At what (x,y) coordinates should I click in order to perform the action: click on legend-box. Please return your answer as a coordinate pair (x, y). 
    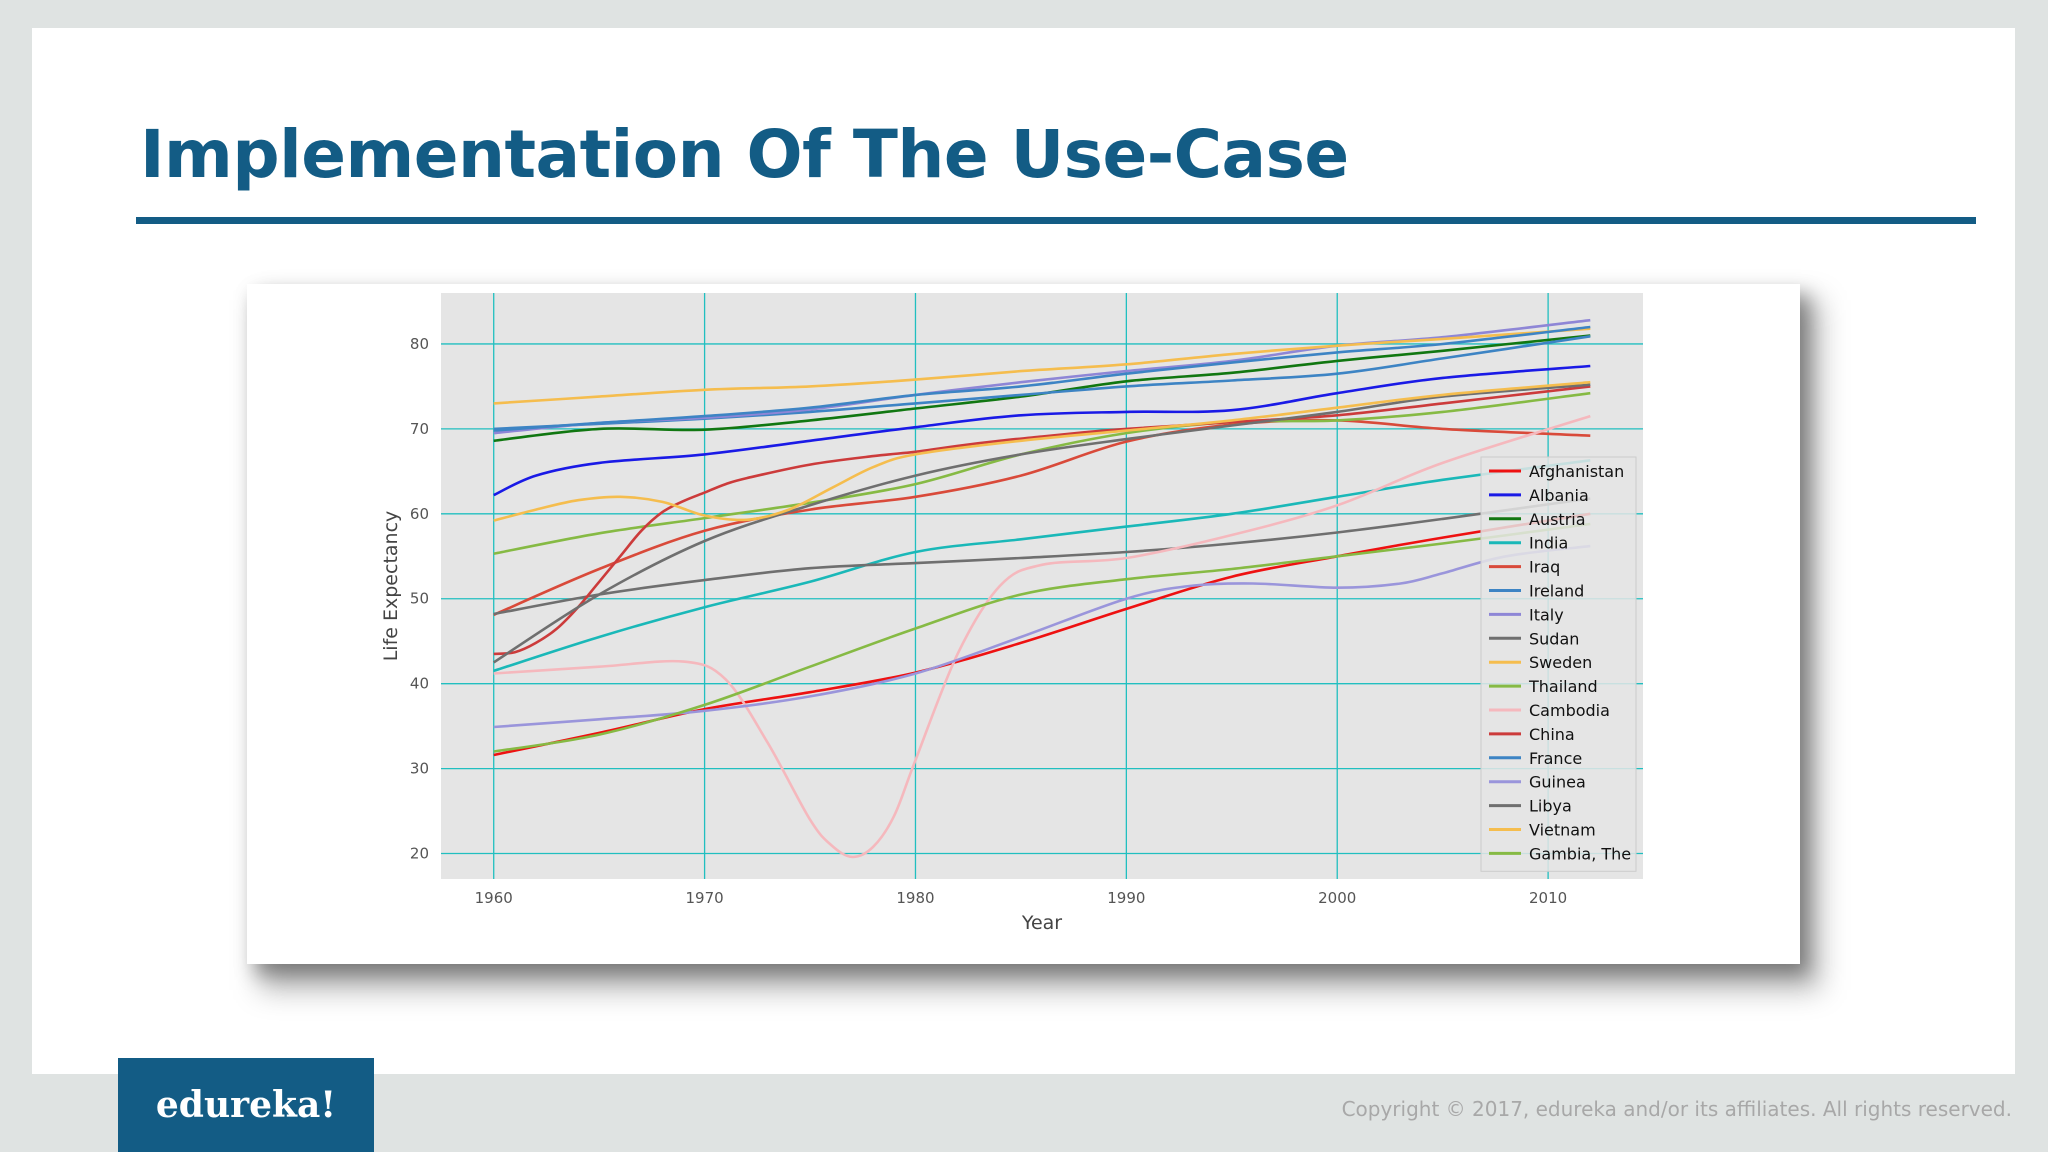
    Looking at the image, I should click on (1558, 664).